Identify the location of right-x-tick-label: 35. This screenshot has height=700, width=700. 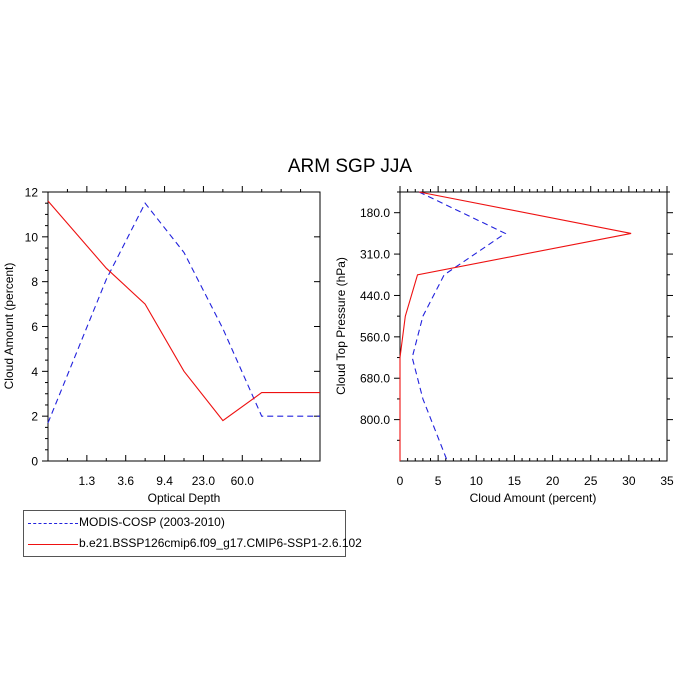
(667, 481).